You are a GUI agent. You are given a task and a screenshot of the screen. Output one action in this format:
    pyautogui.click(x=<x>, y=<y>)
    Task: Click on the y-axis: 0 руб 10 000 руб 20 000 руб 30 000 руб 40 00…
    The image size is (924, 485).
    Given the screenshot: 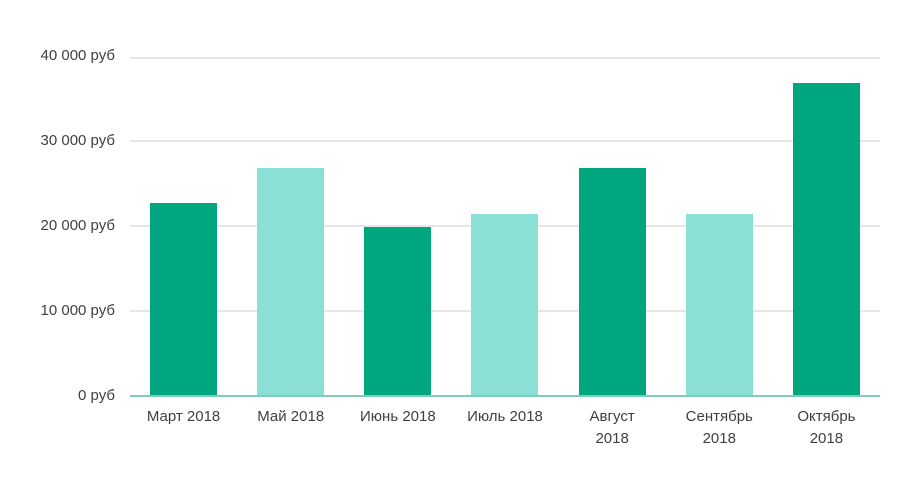 What is the action you would take?
    pyautogui.click(x=57, y=225)
    